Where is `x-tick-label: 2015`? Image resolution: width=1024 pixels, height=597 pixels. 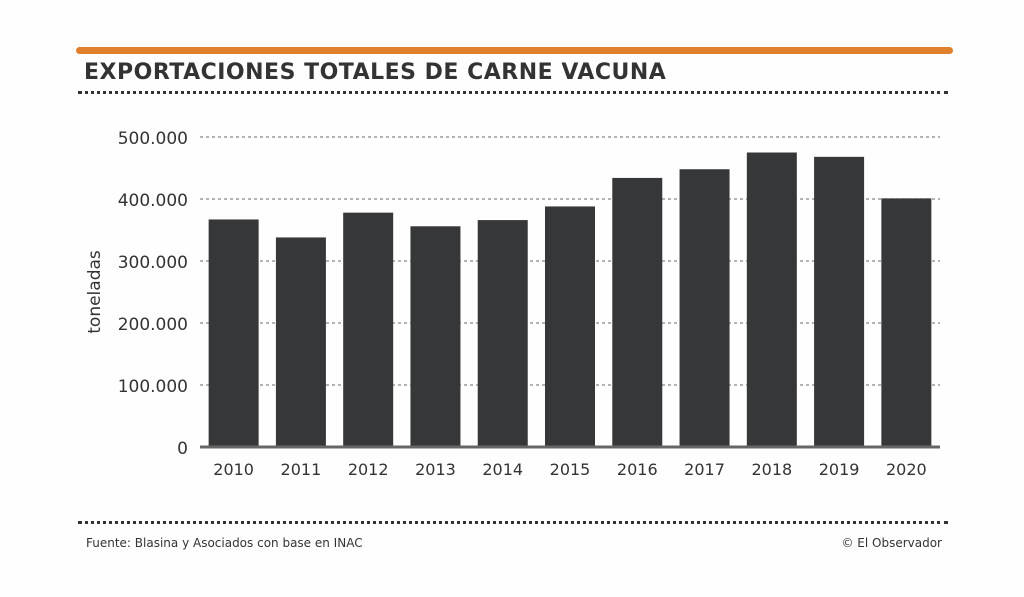 x-tick-label: 2015 is located at coordinates (570, 469).